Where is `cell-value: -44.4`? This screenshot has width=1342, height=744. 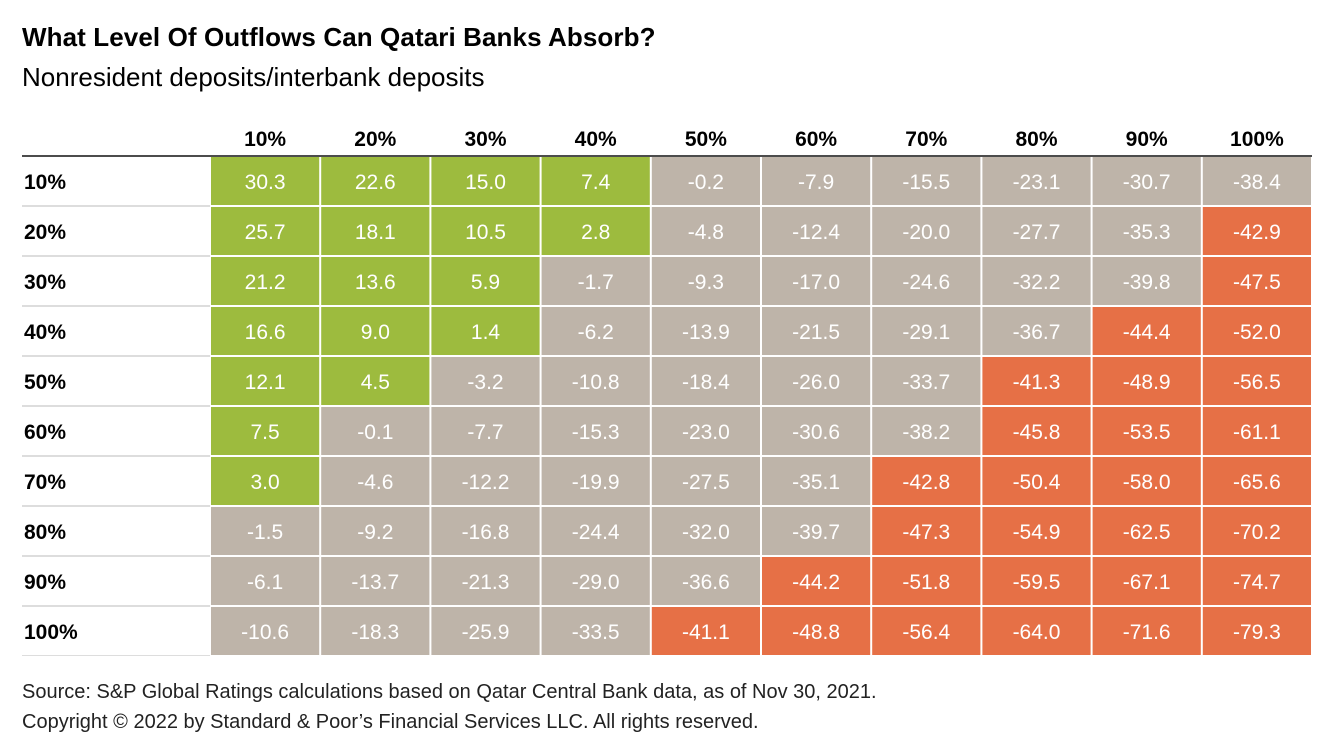 cell-value: -44.4 is located at coordinates (1147, 332).